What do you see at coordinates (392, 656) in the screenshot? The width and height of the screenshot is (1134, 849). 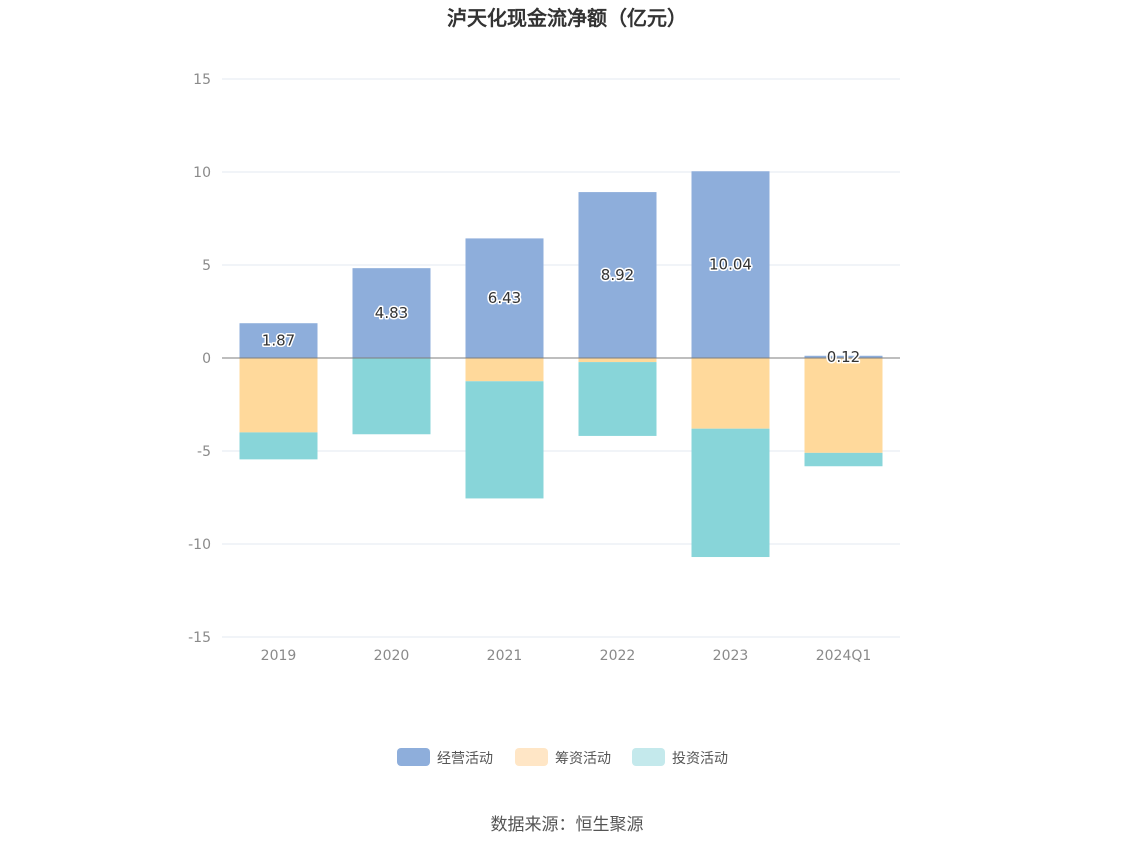 I see `x-tick-label: 2020` at bounding box center [392, 656].